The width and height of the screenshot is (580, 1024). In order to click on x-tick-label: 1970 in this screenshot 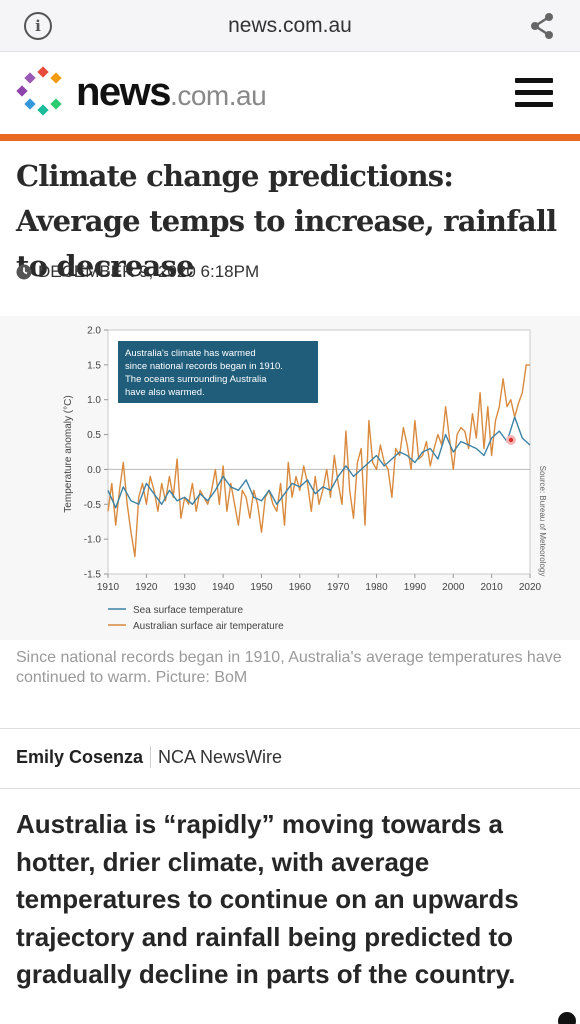, I will do `click(338, 587)`.